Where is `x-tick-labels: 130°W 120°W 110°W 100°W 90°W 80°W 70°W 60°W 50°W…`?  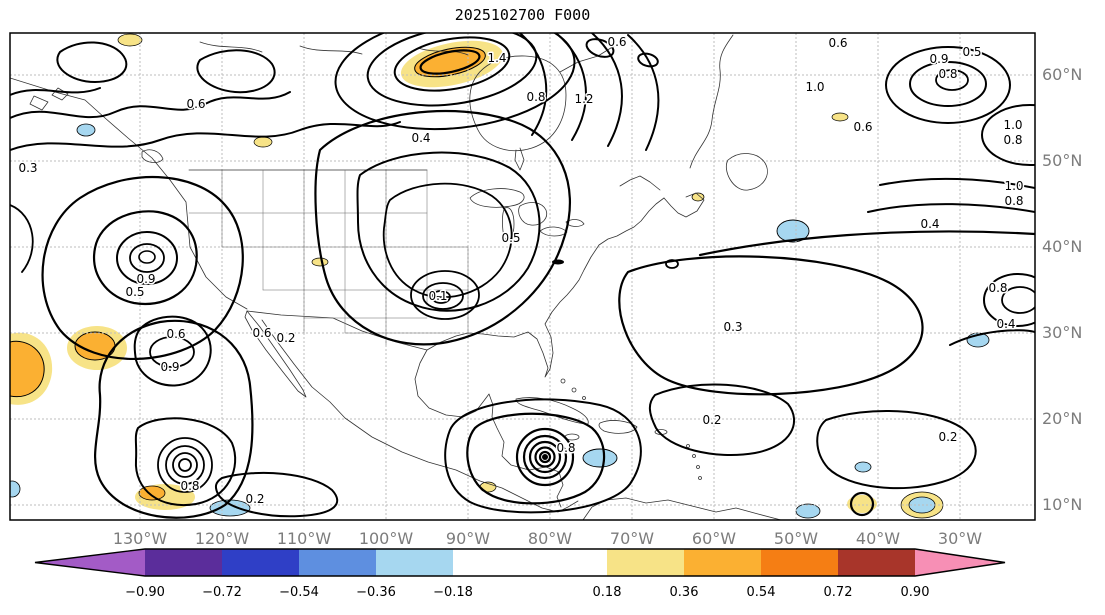 x-tick-labels: 130°W 120°W 110°W 100°W 90°W 80°W 70°W 60°W 50°W… is located at coordinates (547, 538).